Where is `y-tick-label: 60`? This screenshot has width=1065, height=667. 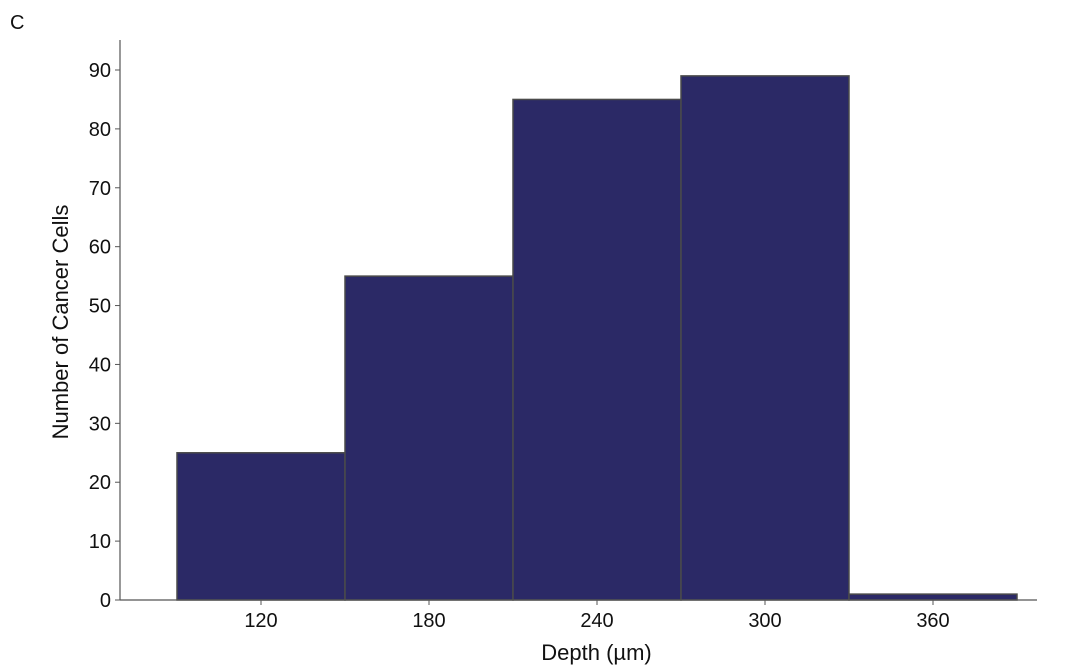
y-tick-label: 60 is located at coordinates (100, 248).